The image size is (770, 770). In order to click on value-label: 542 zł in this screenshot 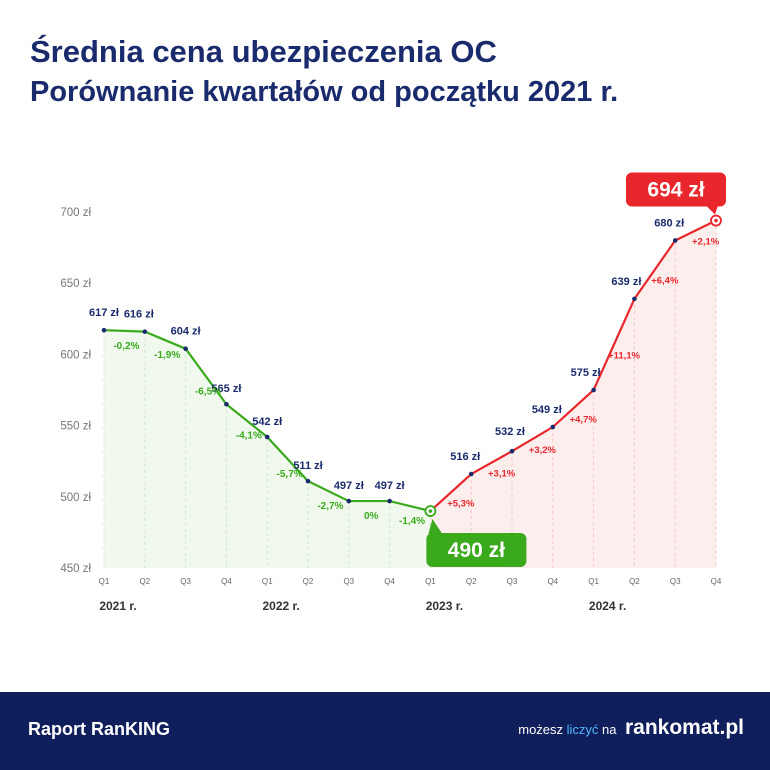, I will do `click(267, 422)`.